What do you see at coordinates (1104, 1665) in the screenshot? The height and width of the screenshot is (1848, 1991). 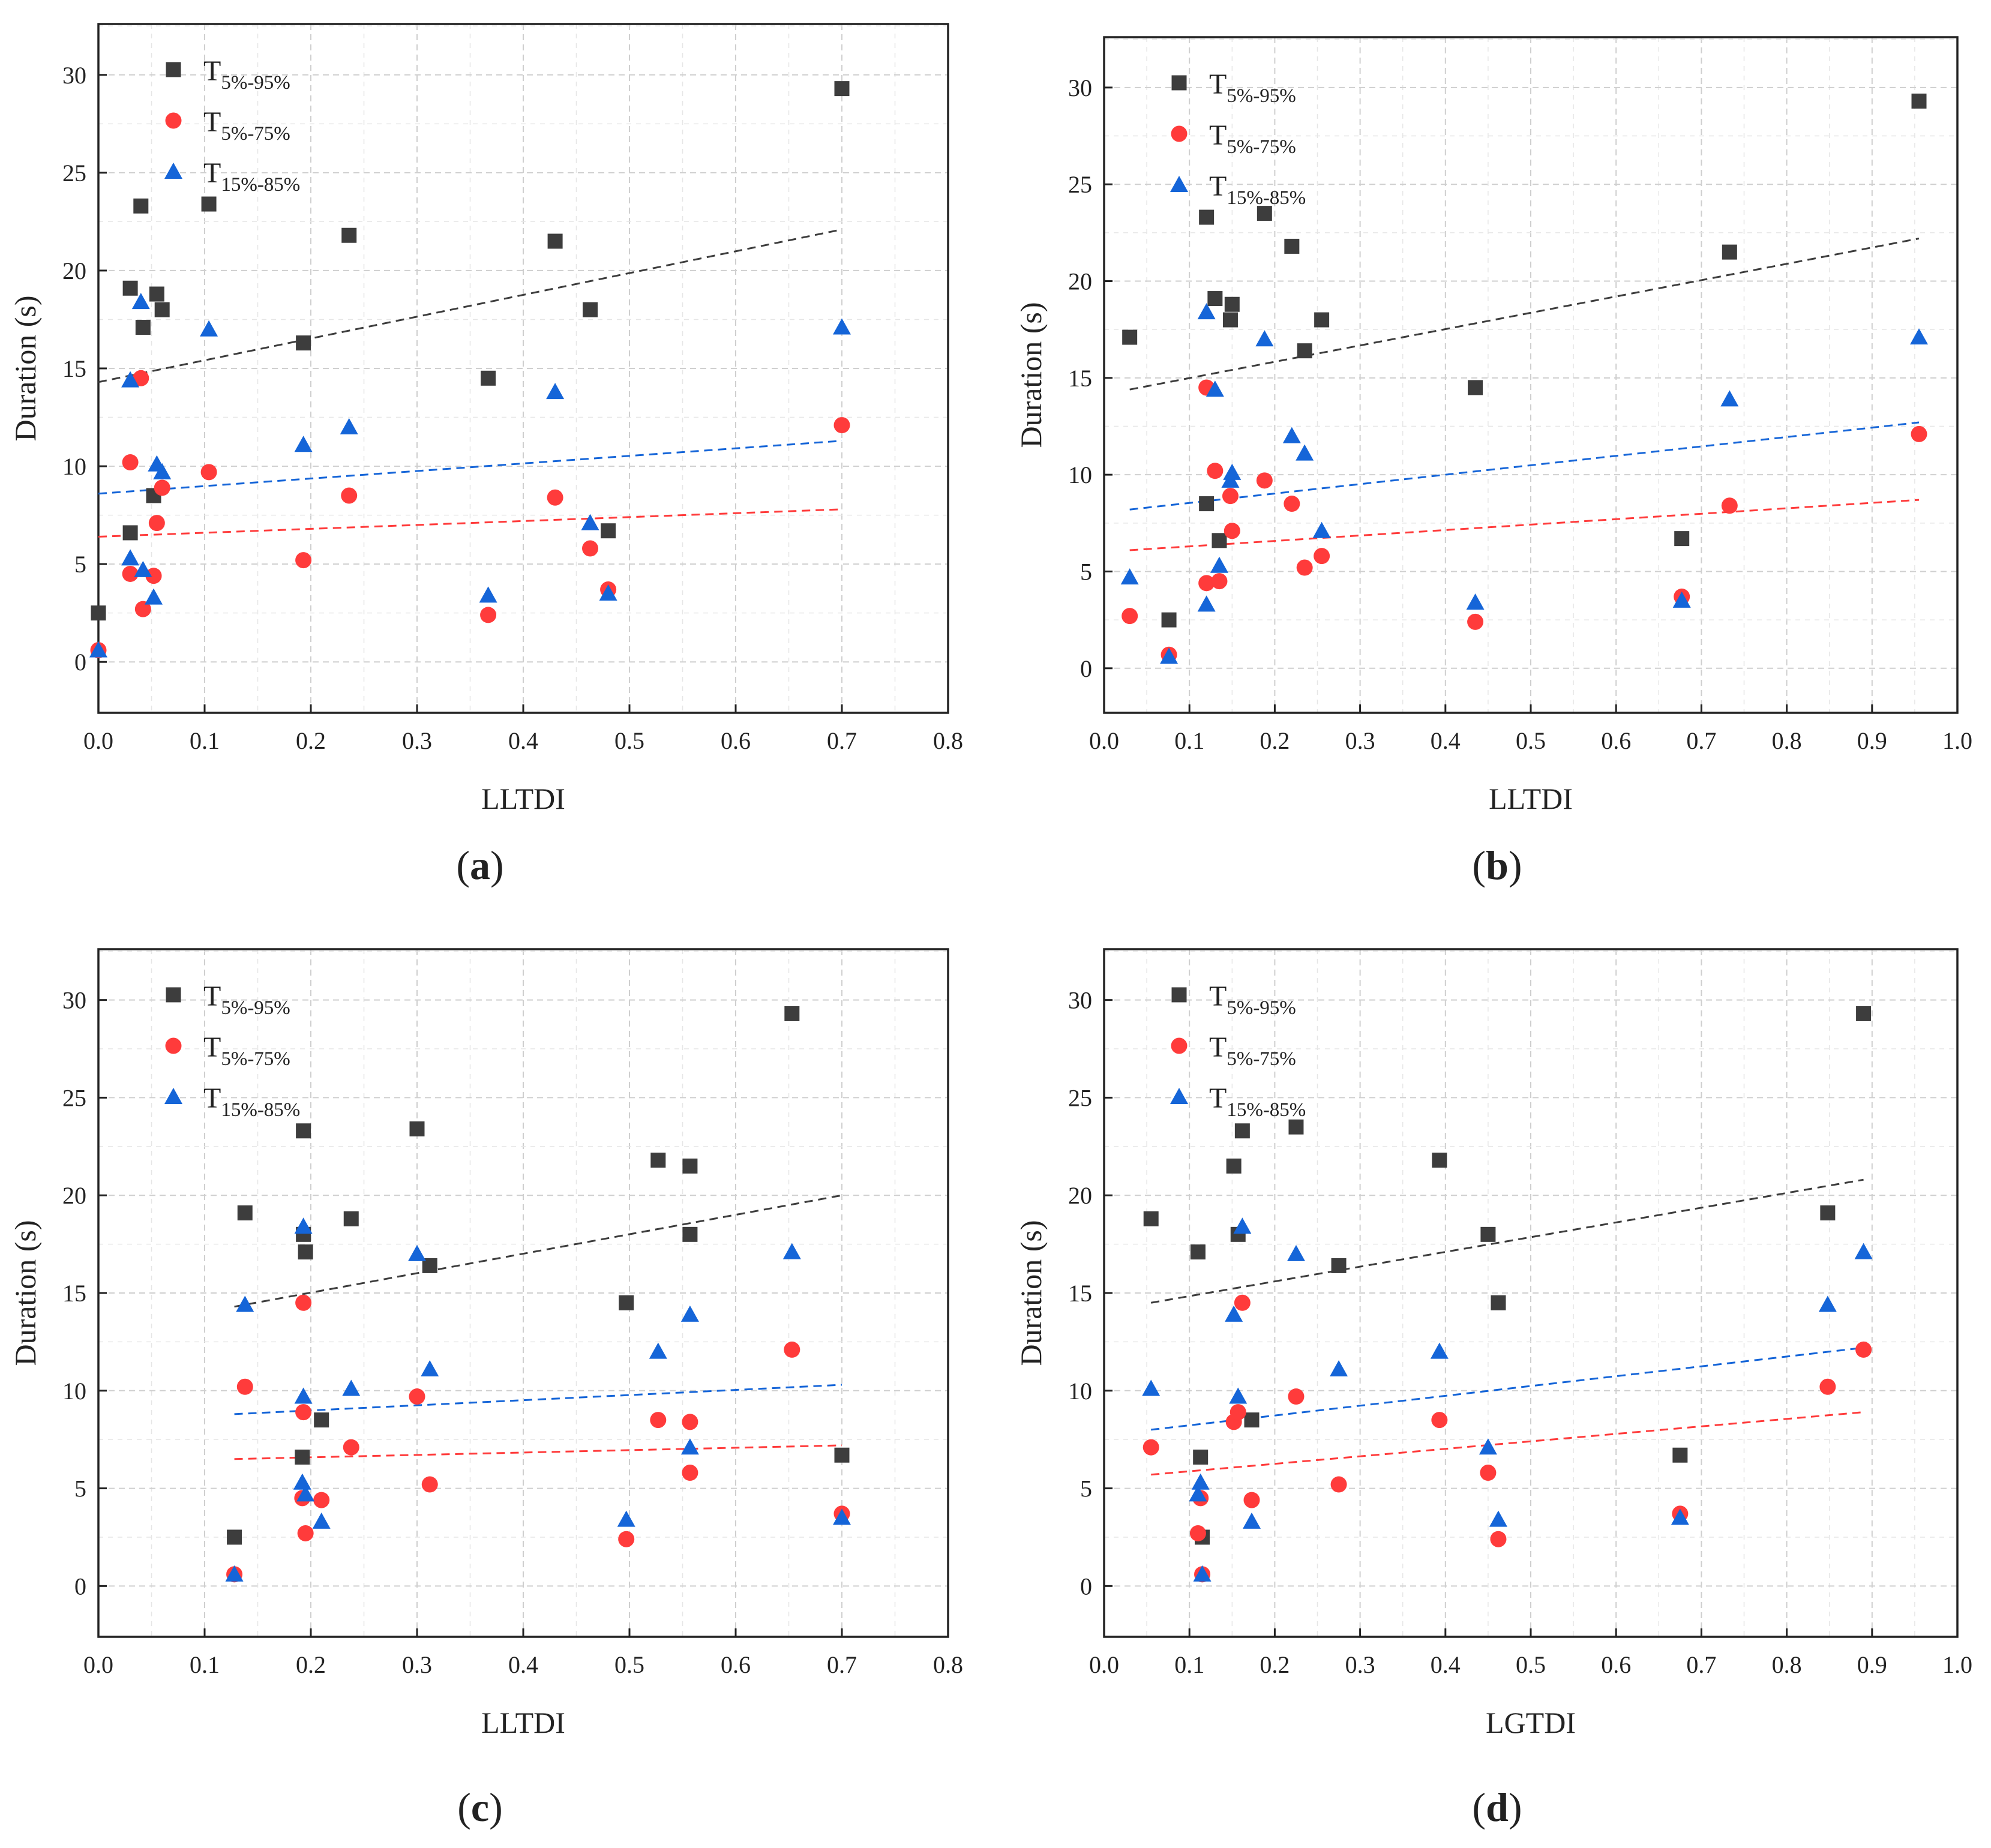 I see `x-tick-label: 0.0` at bounding box center [1104, 1665].